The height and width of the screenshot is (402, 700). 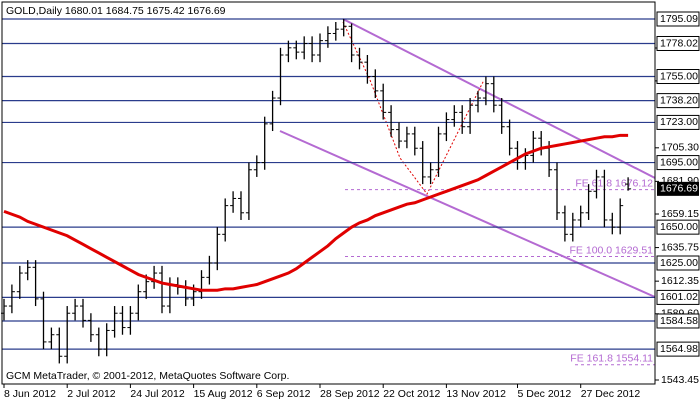 I want to click on level-label: 1778.02, so click(x=679, y=43).